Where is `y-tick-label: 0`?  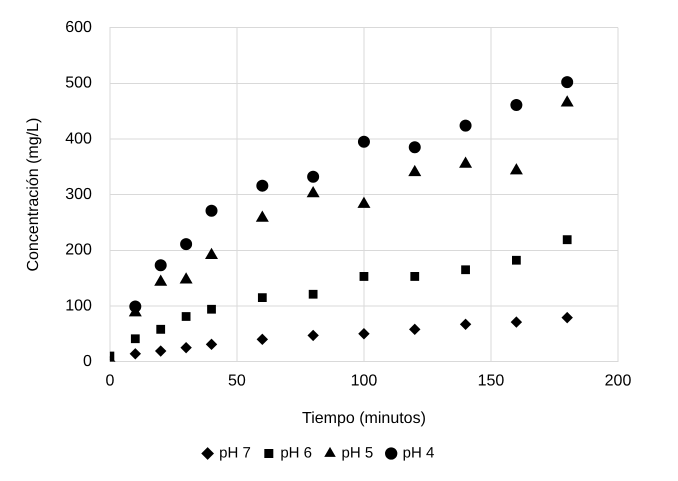
y-tick-label: 0 is located at coordinates (87, 361).